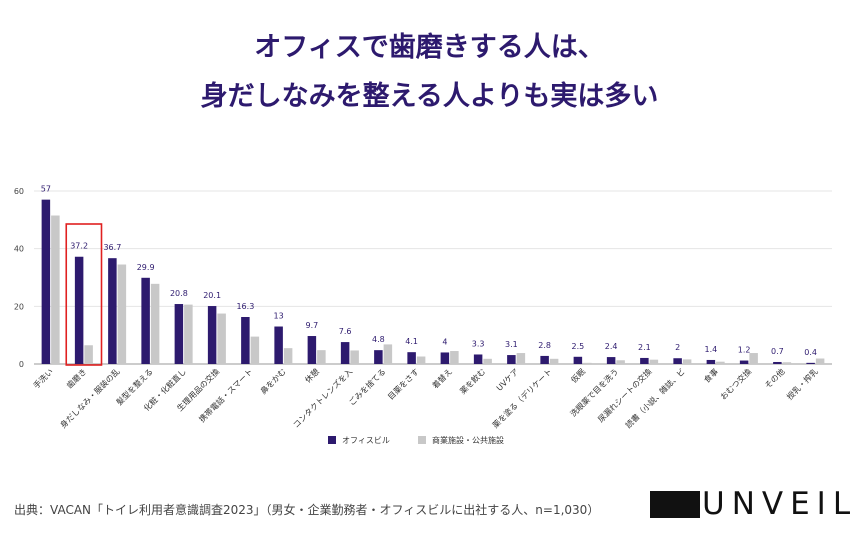 Image resolution: width=859 pixels, height=540 pixels. I want to click on data-label: 4.1, so click(411, 341).